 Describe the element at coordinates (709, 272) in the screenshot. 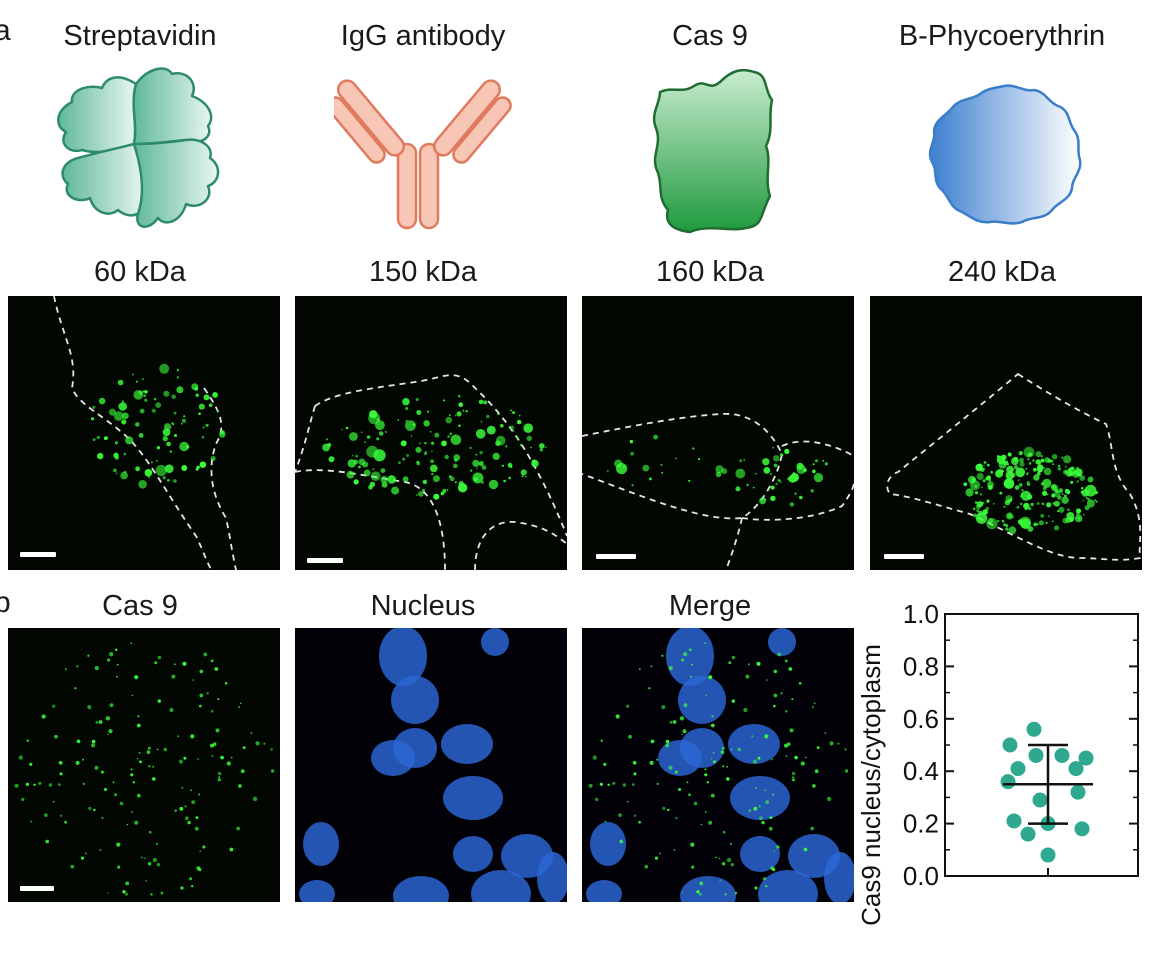

I see `mass-label-cas9: 160 kDa` at that location.